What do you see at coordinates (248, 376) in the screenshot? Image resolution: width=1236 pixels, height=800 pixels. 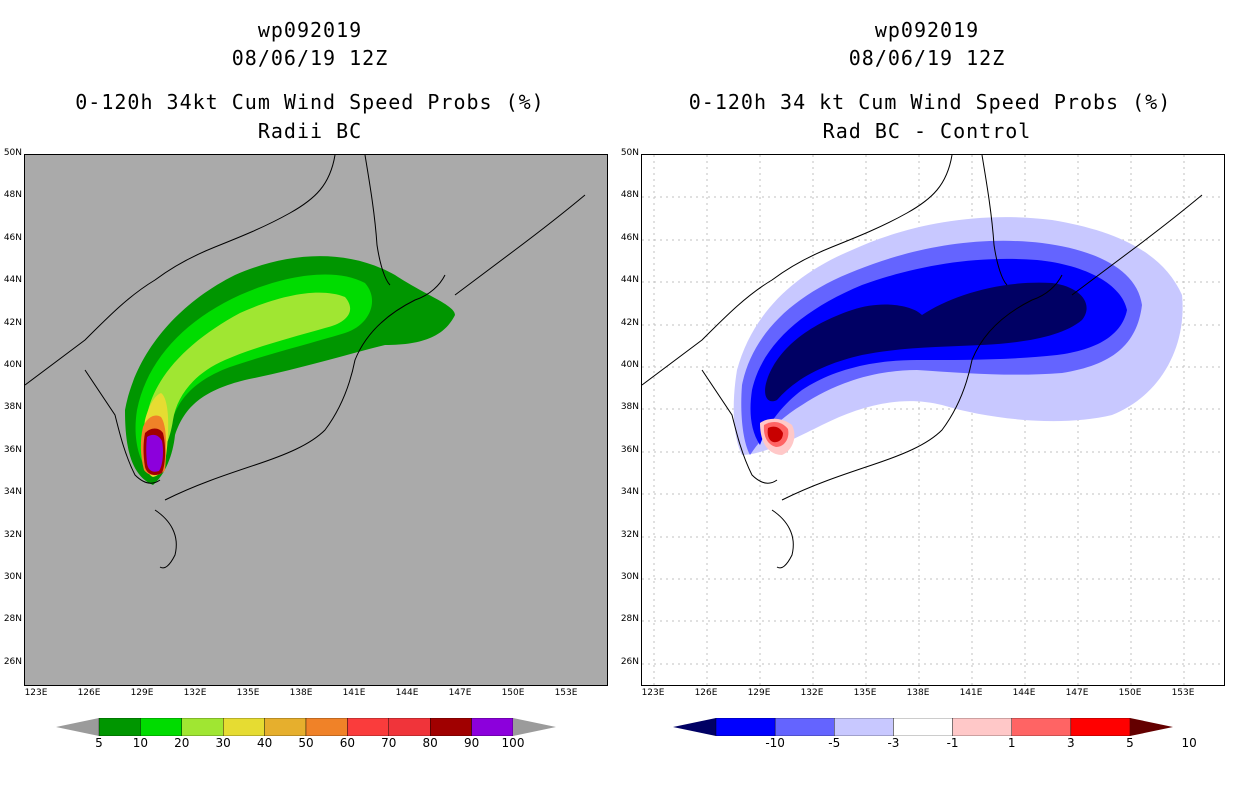 I see `prob-20-region` at bounding box center [248, 376].